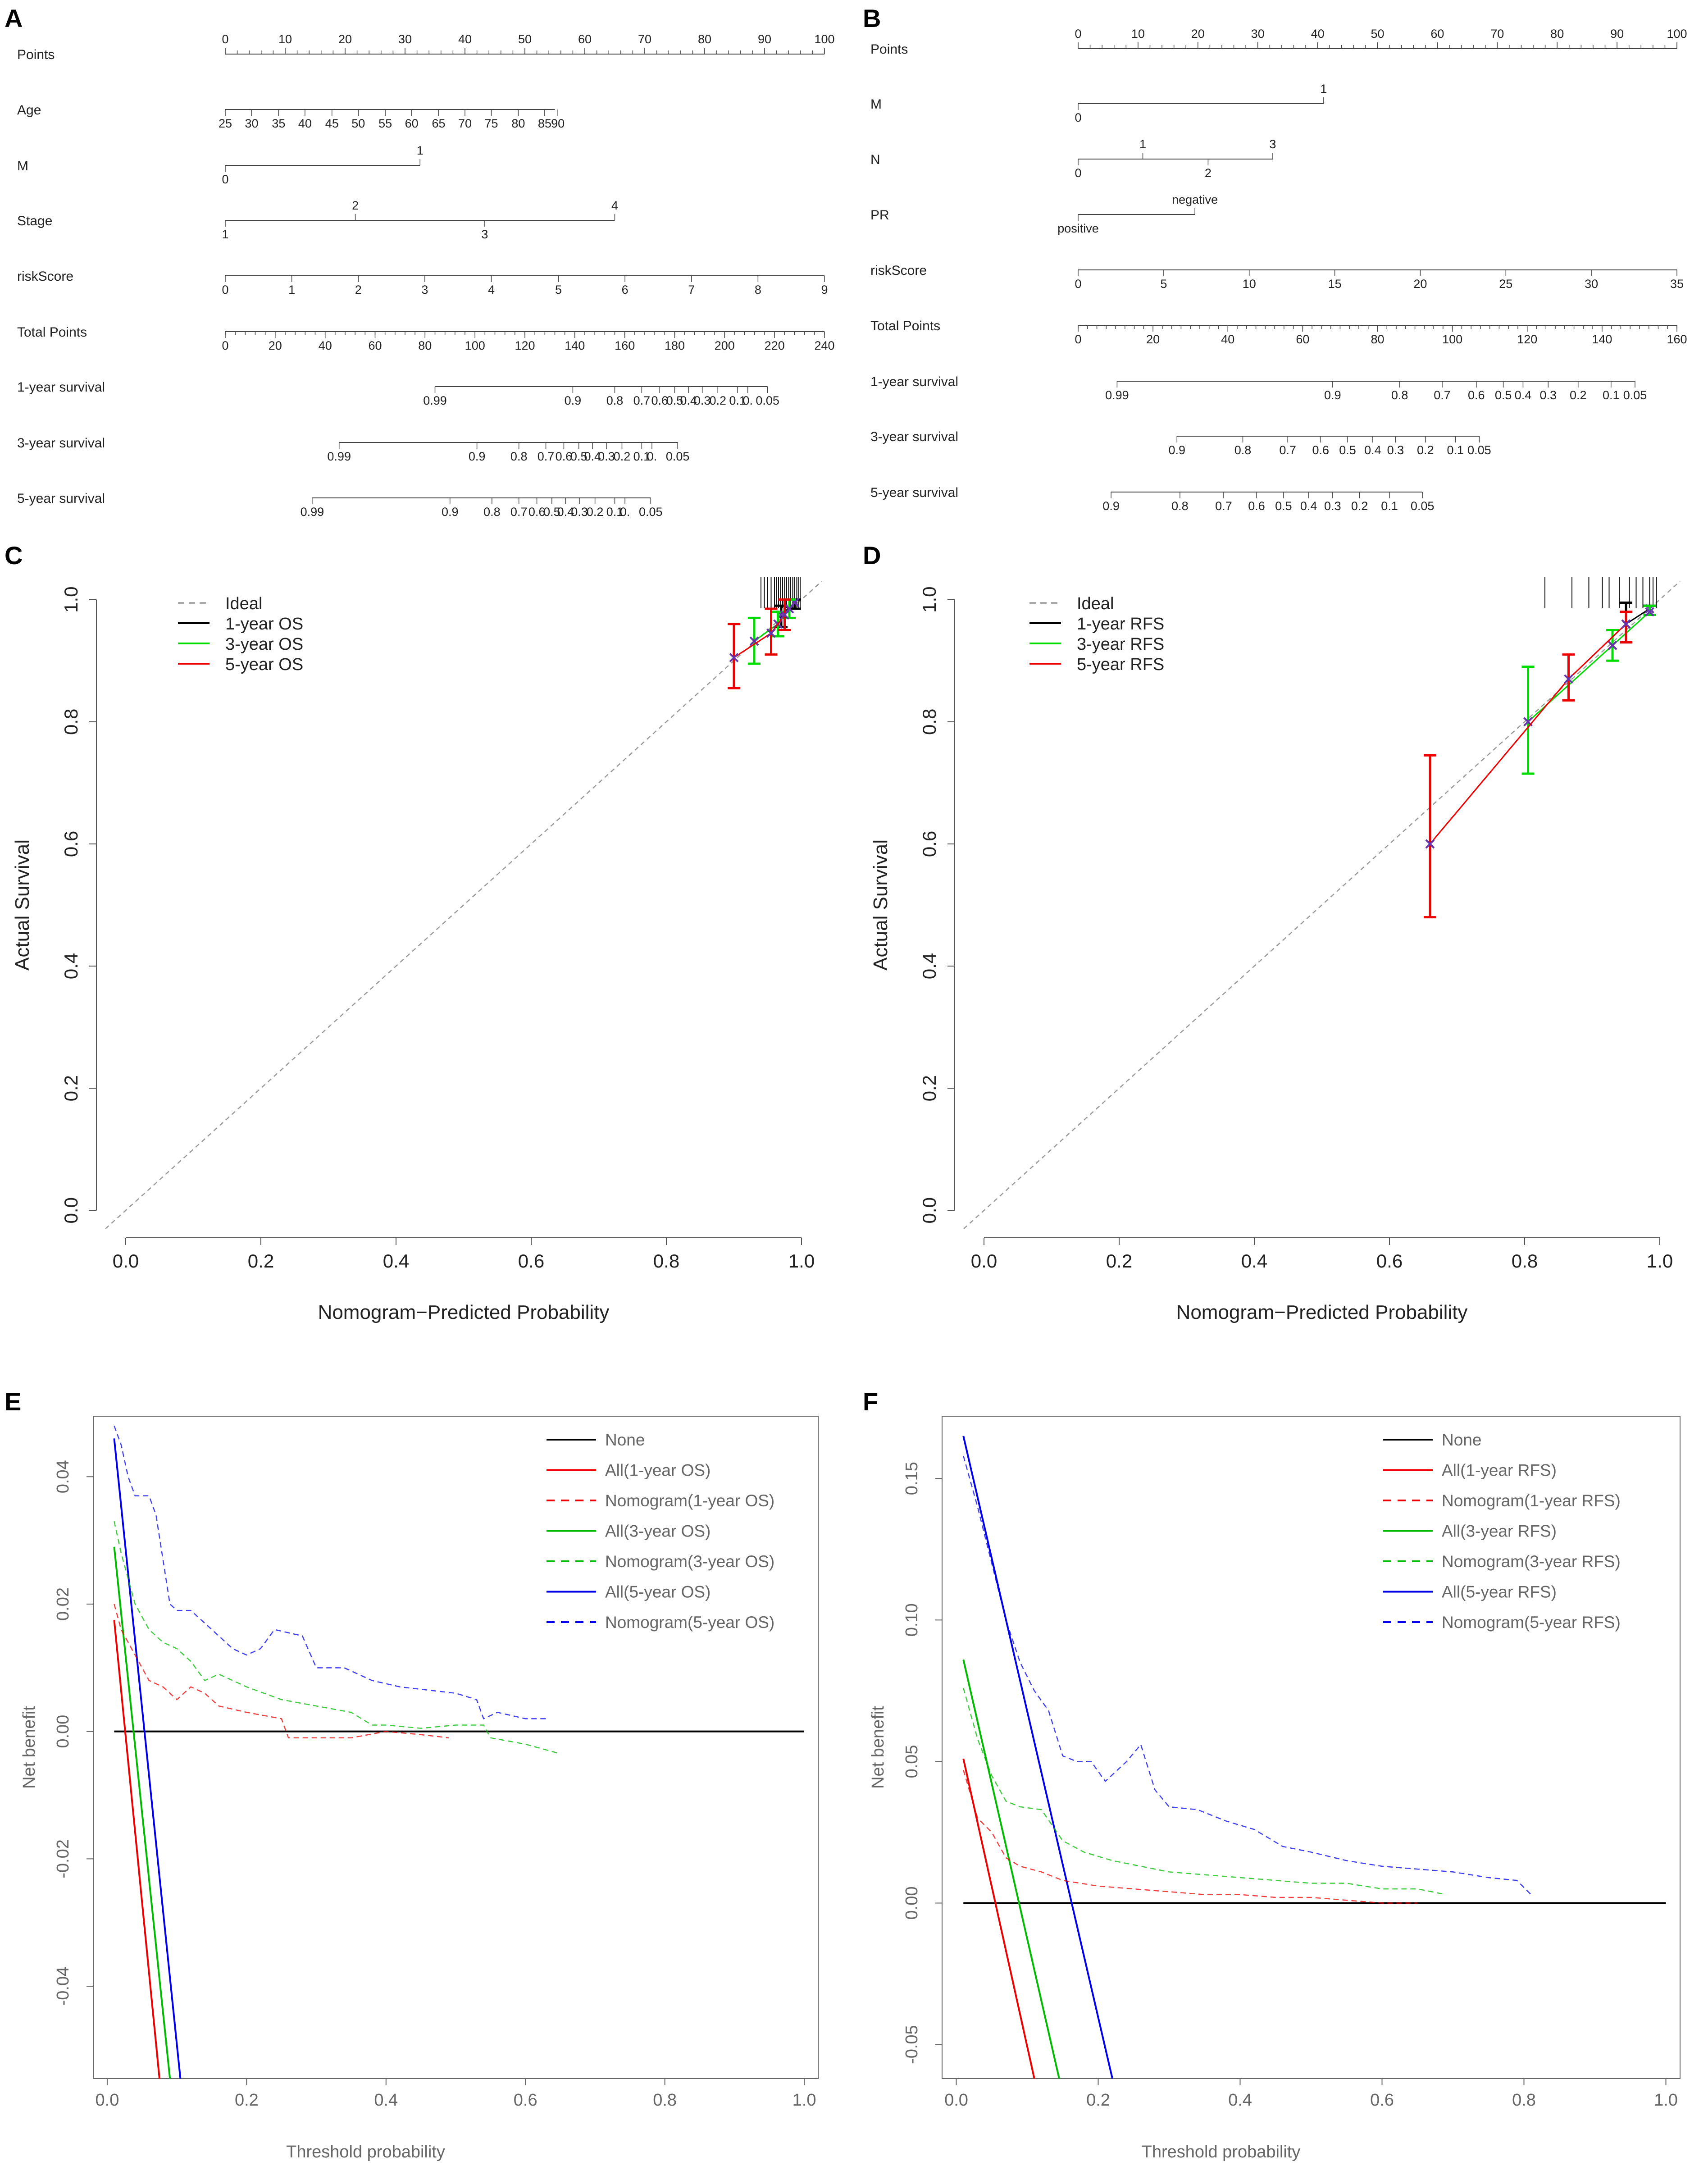 This screenshot has height=2184, width=1708. I want to click on row-label-stage: Stage, so click(34, 221).